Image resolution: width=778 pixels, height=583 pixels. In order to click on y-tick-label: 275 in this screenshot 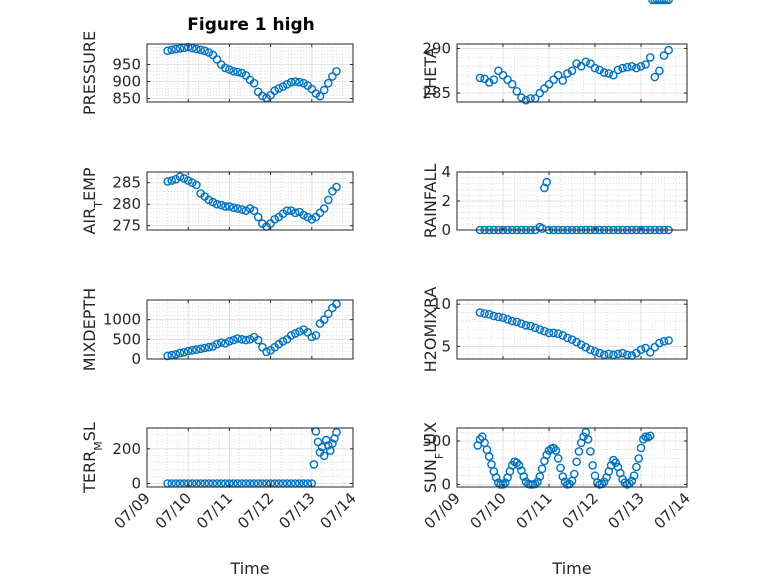, I will do `click(126, 226)`.